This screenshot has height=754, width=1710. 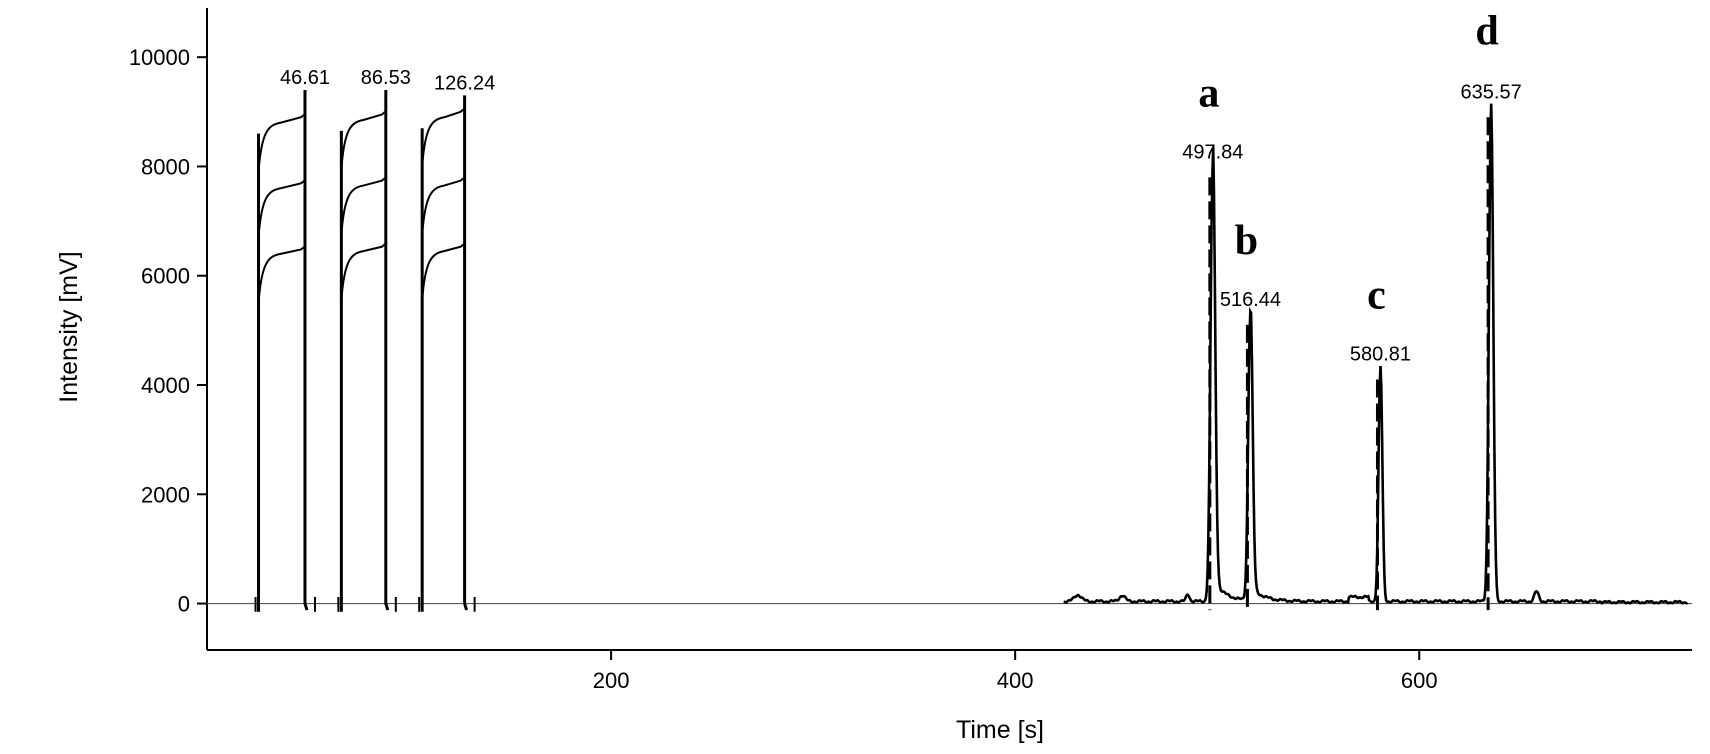 What do you see at coordinates (1246, 241) in the screenshot?
I see `peak-letter-label: b` at bounding box center [1246, 241].